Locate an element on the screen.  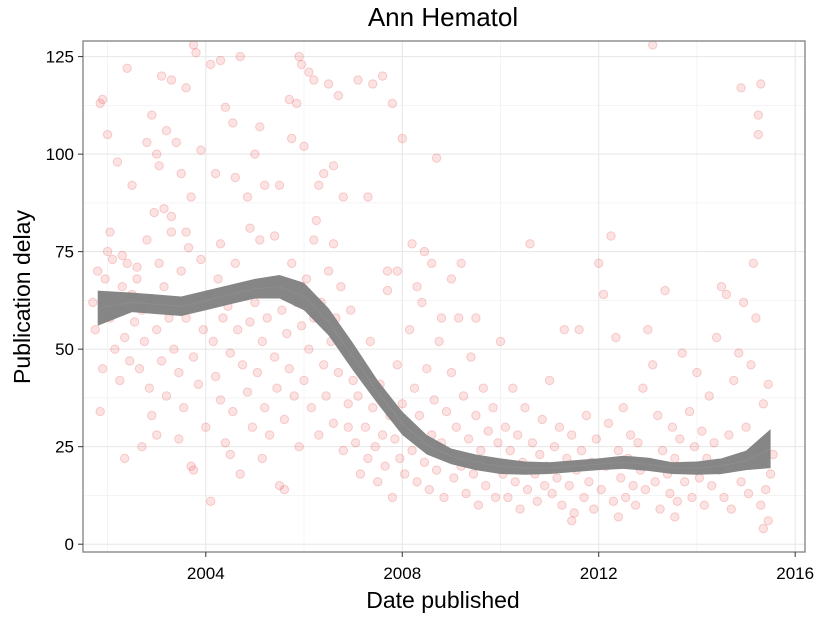
x-tick-label: 2016 is located at coordinates (795, 573).